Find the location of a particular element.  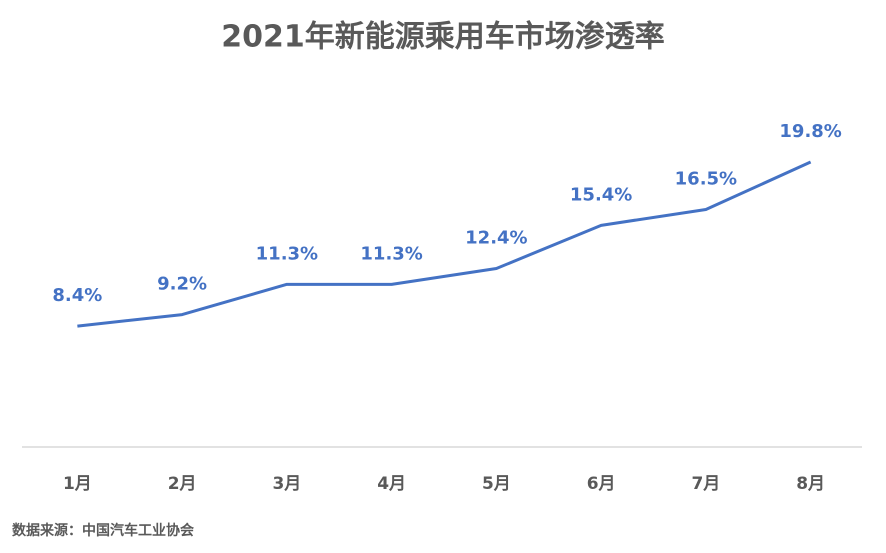

data-label: 8.4% is located at coordinates (77, 295).